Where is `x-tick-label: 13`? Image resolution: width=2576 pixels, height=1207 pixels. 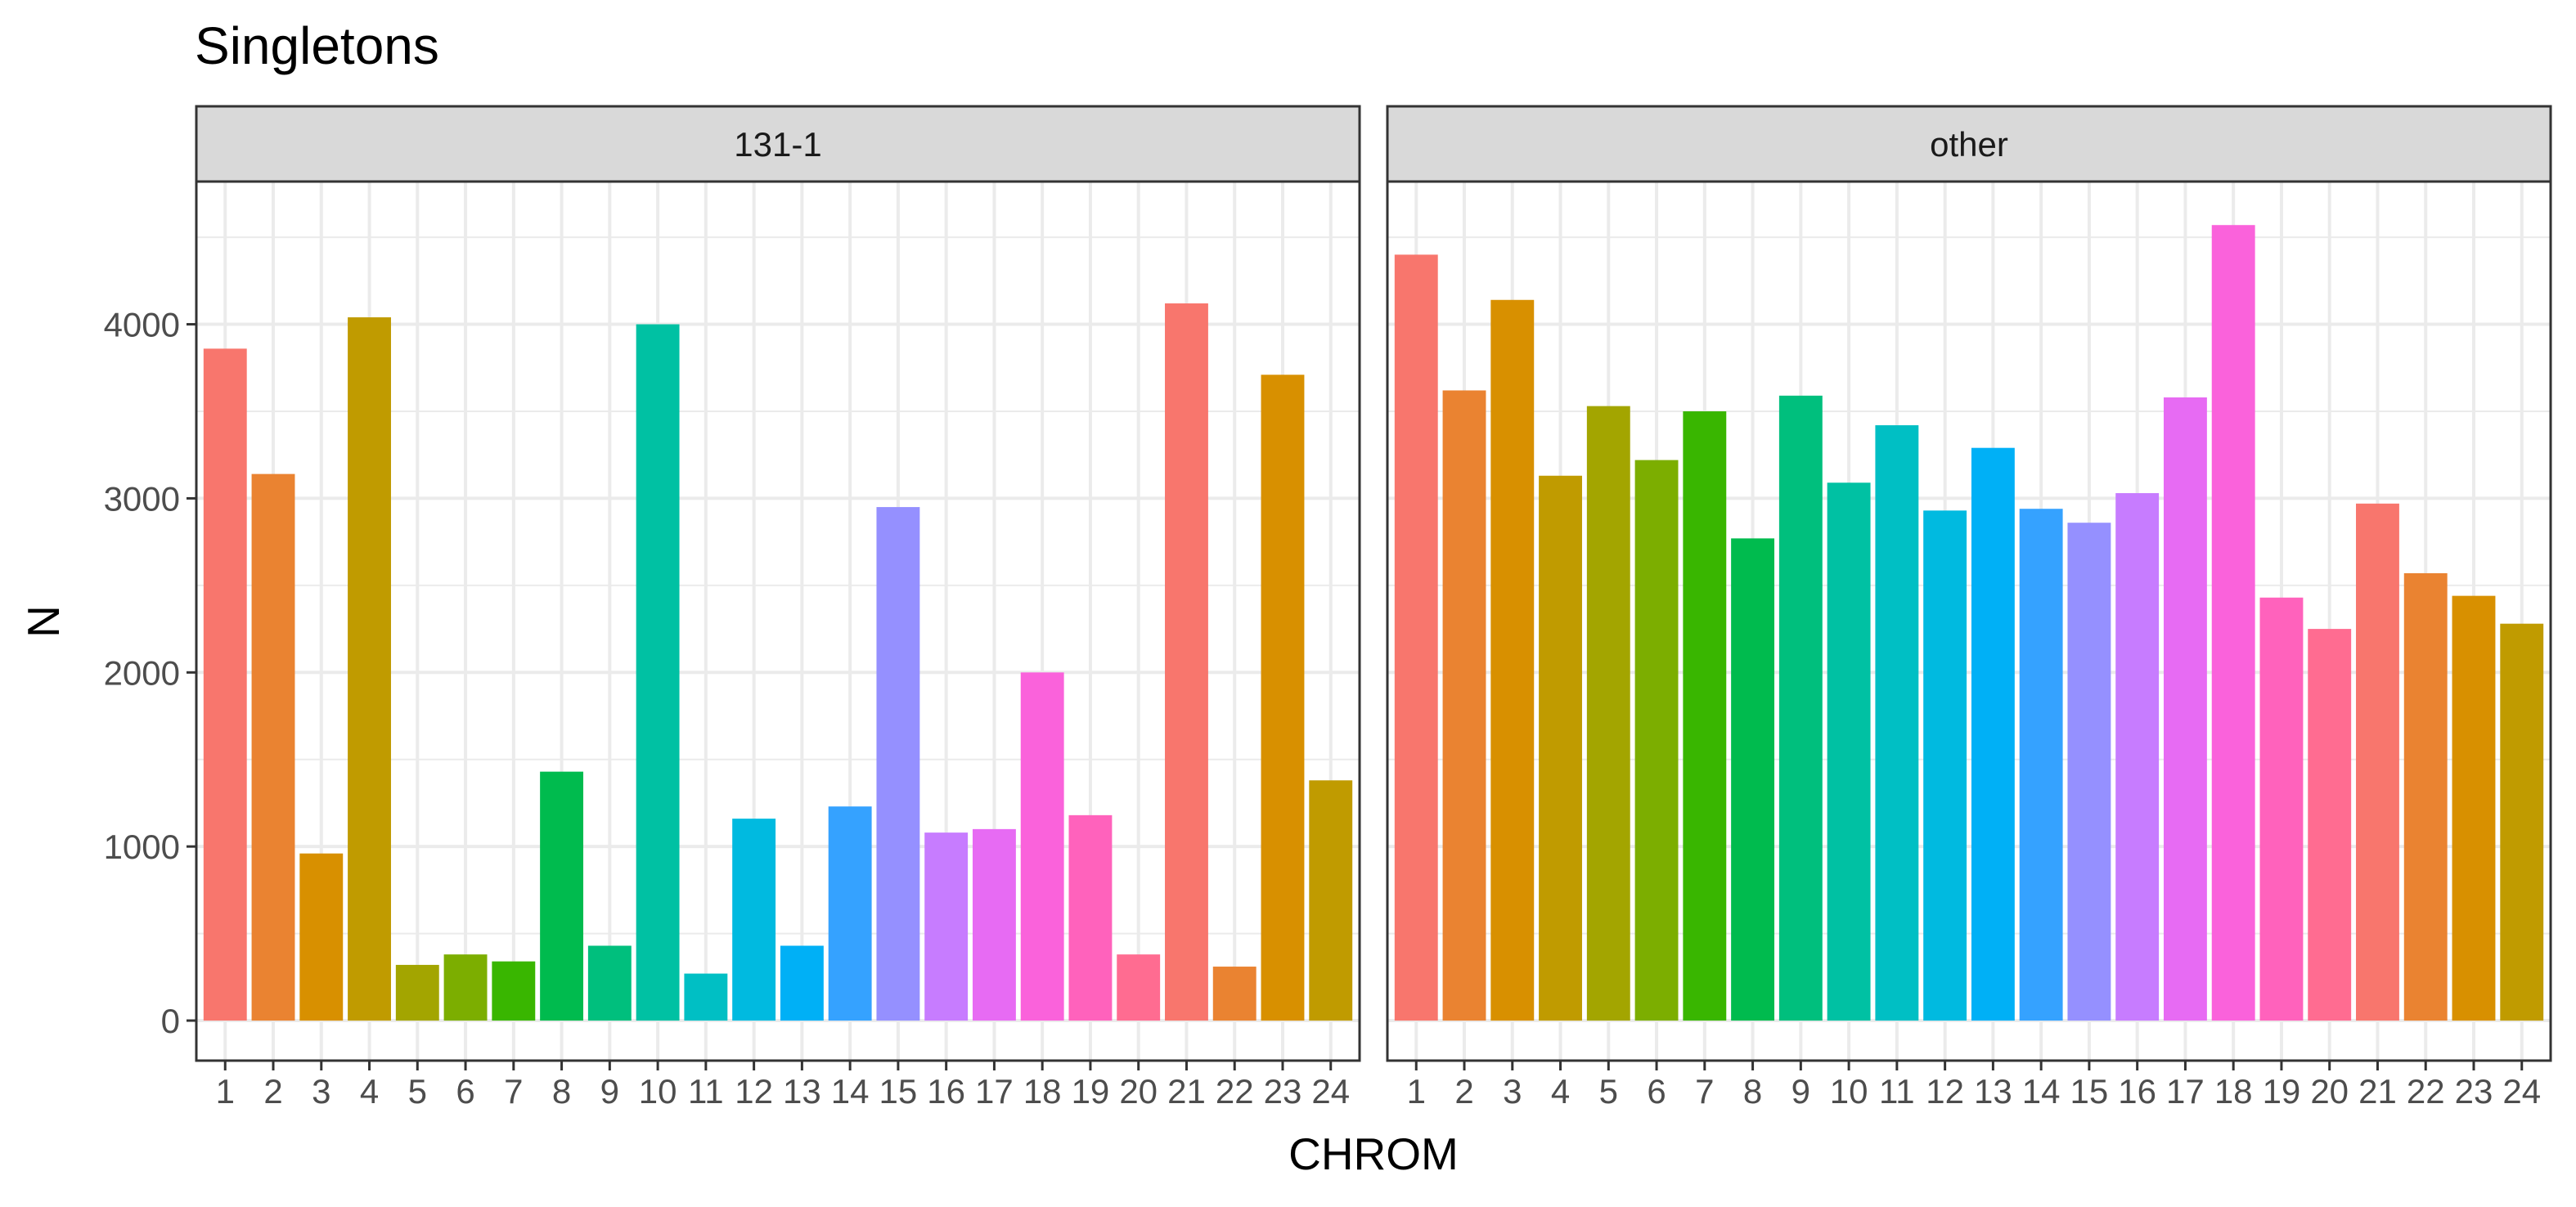 x-tick-label: 13 is located at coordinates (1993, 1091).